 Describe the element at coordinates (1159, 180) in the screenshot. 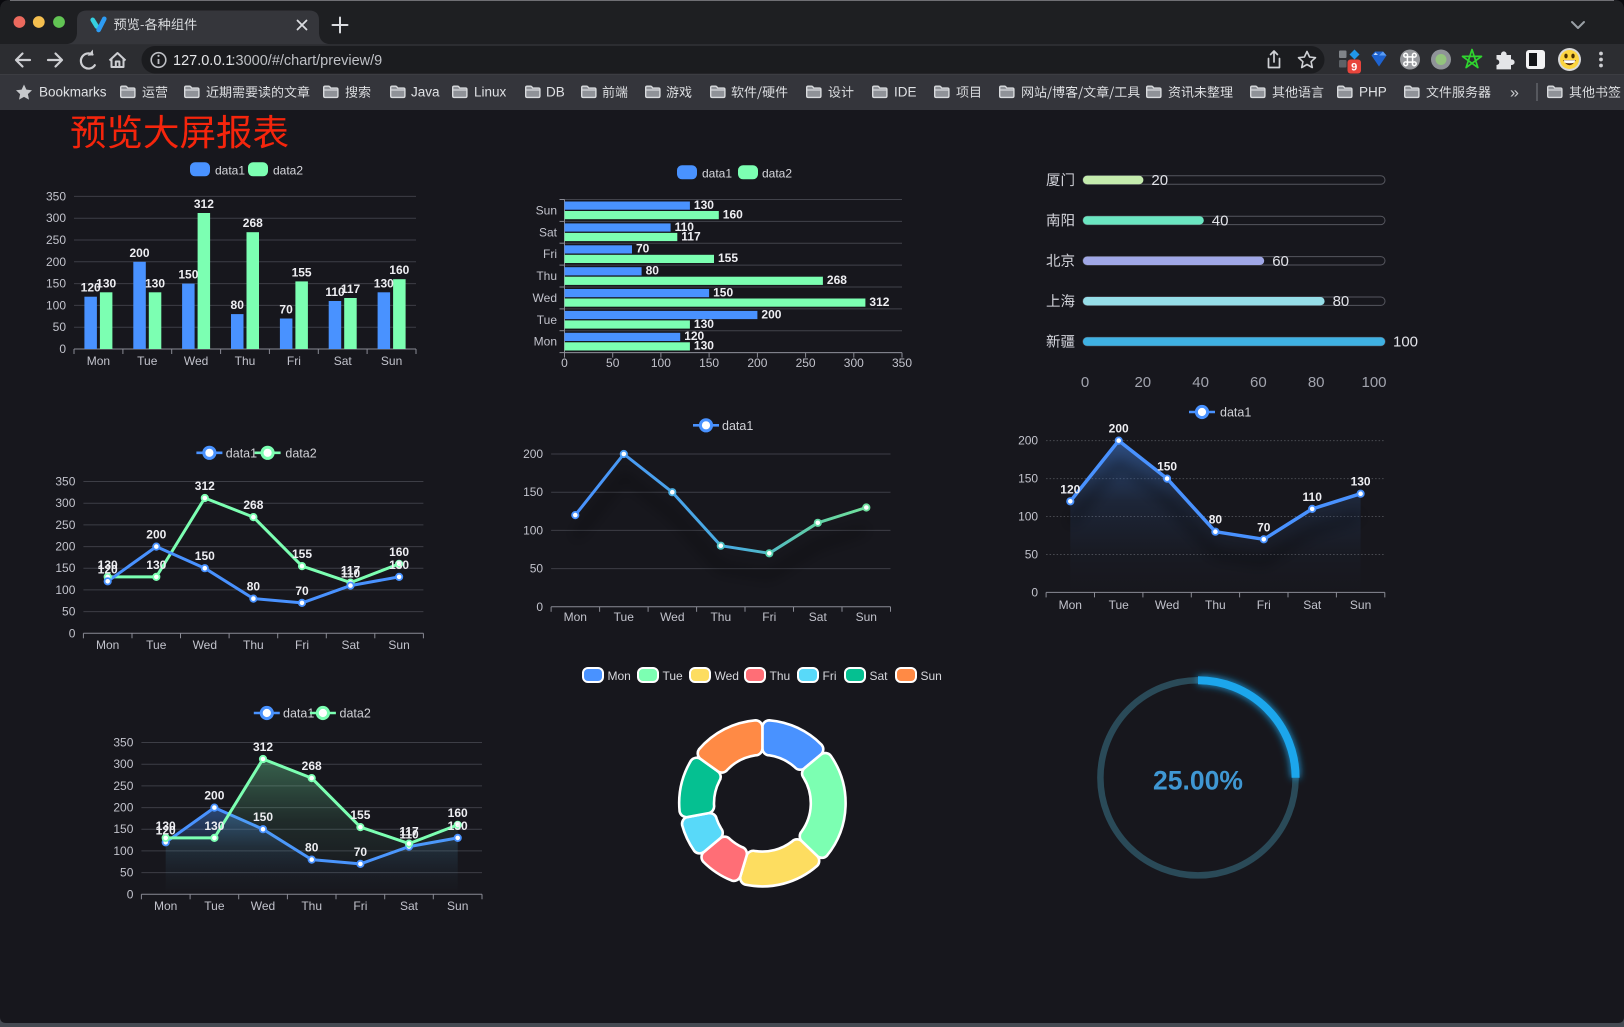

I see `svg-text: 20` at that location.